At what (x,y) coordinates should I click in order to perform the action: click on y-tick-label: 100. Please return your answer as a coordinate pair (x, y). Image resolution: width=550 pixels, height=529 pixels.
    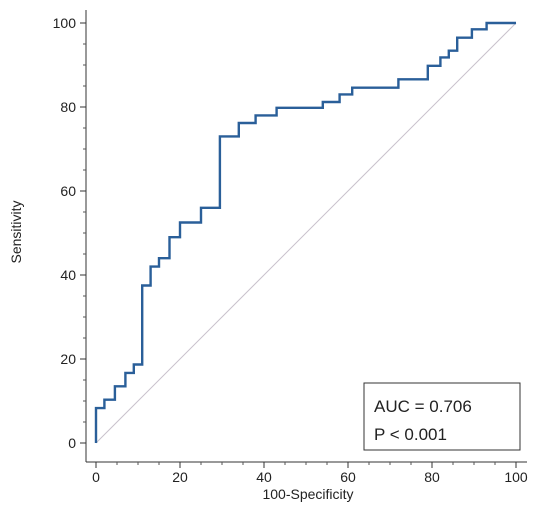
    Looking at the image, I should click on (65, 23).